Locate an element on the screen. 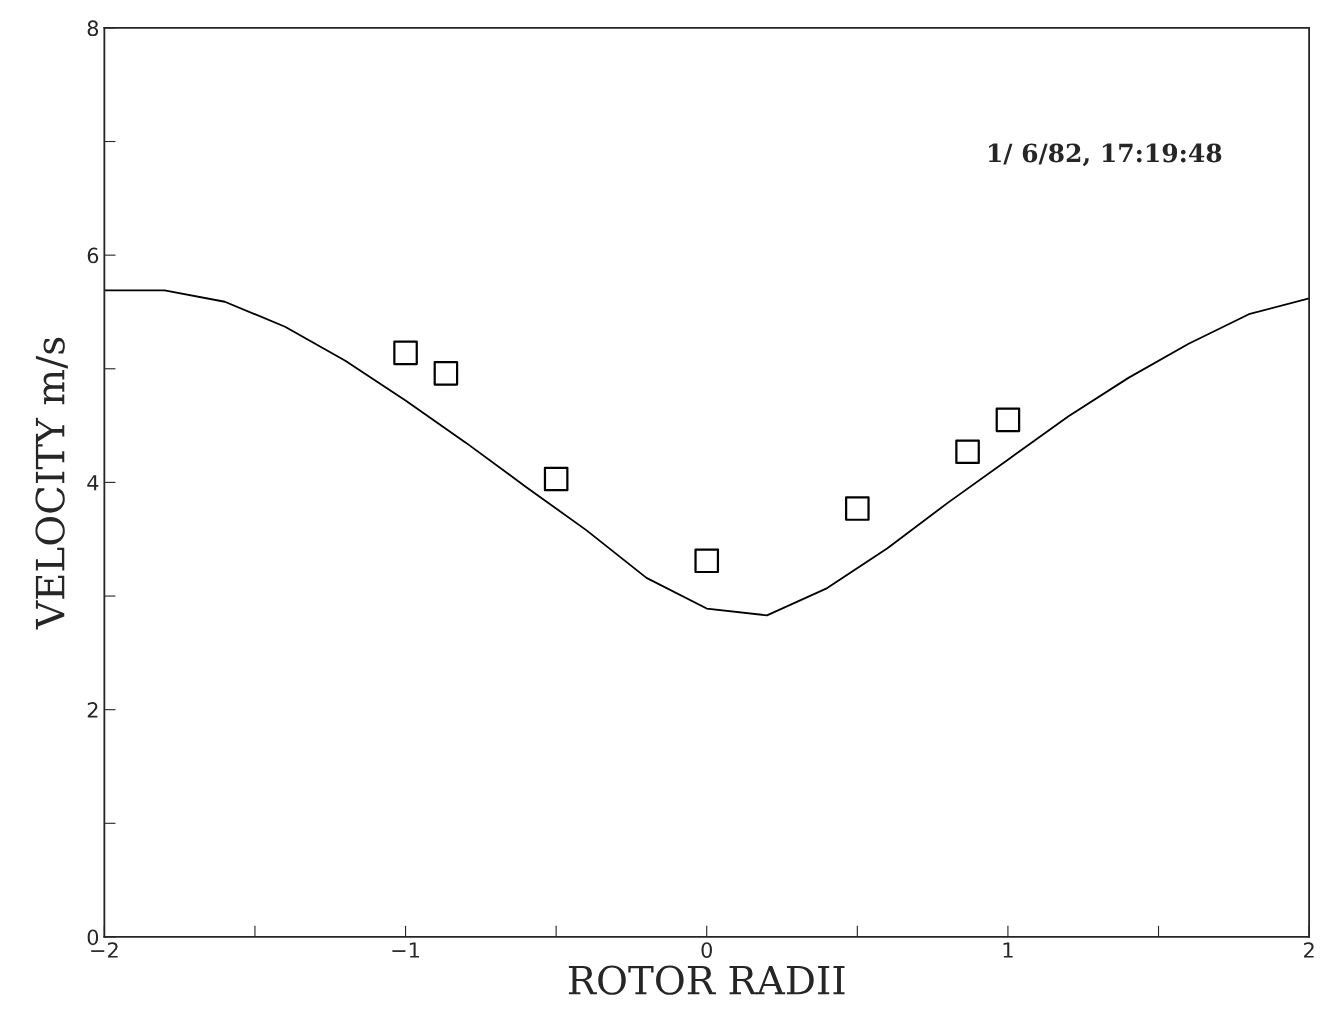  annotation: 1/ 6/82, 17:19:48 is located at coordinates (1105, 155).